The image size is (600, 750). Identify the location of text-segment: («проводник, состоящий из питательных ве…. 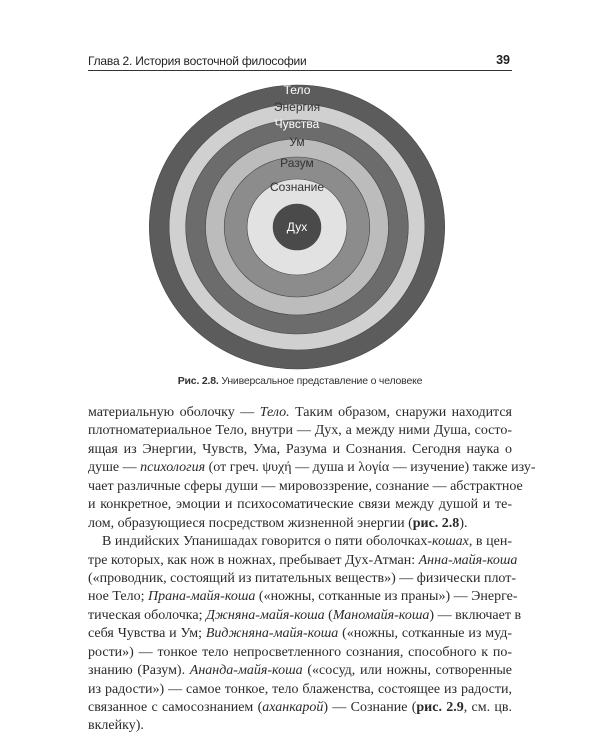
(302, 578).